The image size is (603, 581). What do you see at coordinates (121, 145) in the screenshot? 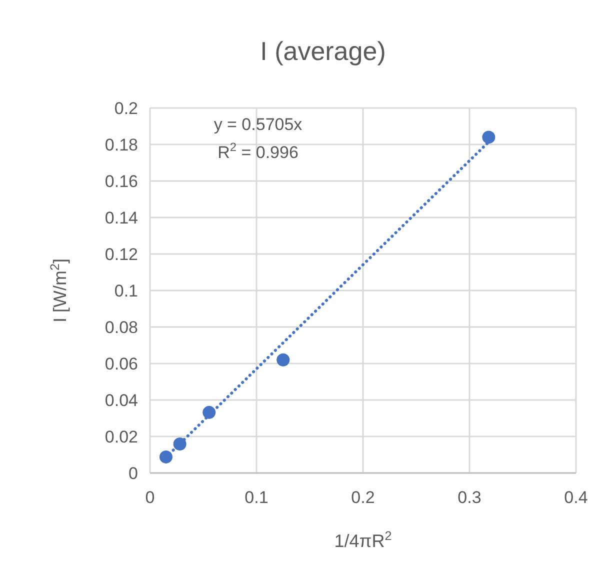
I see `y-tick-label: 0.18` at bounding box center [121, 145].